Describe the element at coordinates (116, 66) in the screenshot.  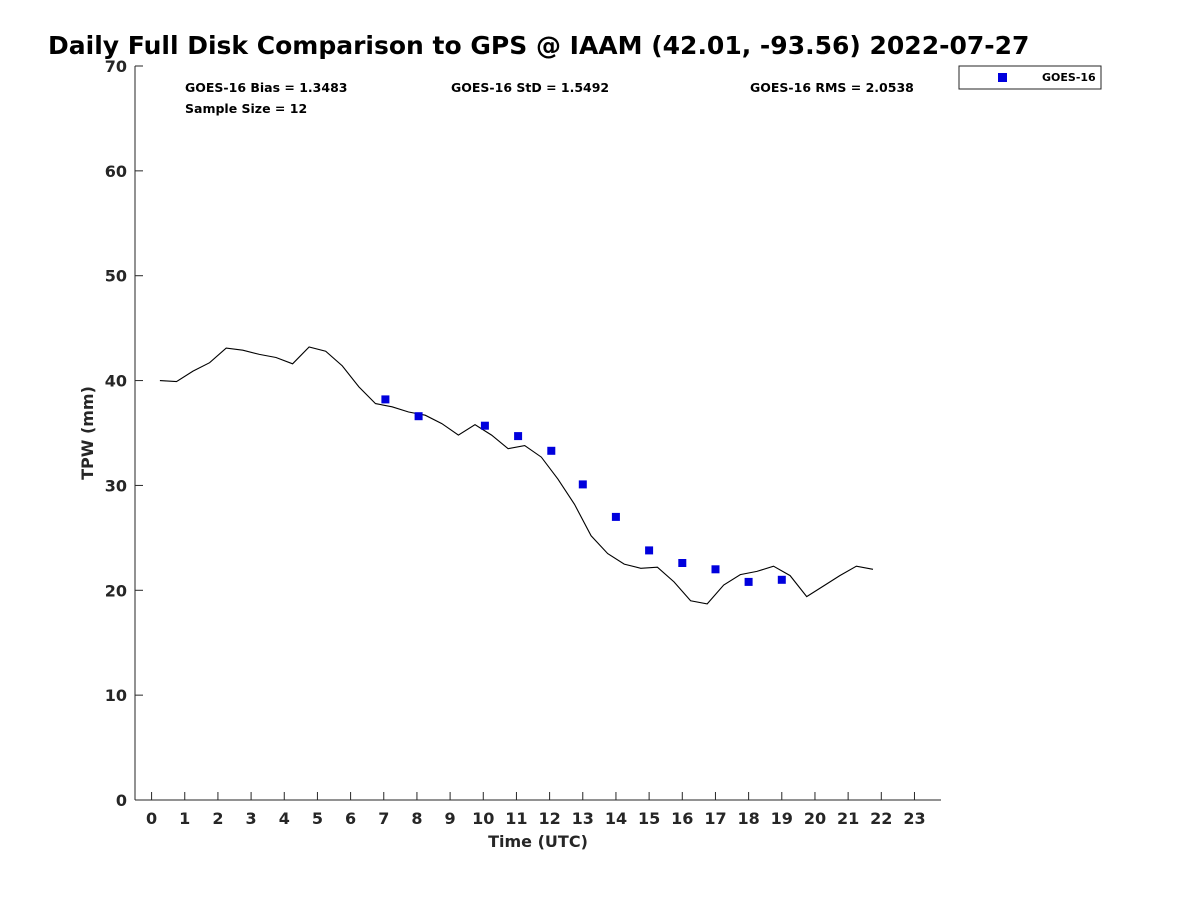
I see `y-tick-label: 70` at that location.